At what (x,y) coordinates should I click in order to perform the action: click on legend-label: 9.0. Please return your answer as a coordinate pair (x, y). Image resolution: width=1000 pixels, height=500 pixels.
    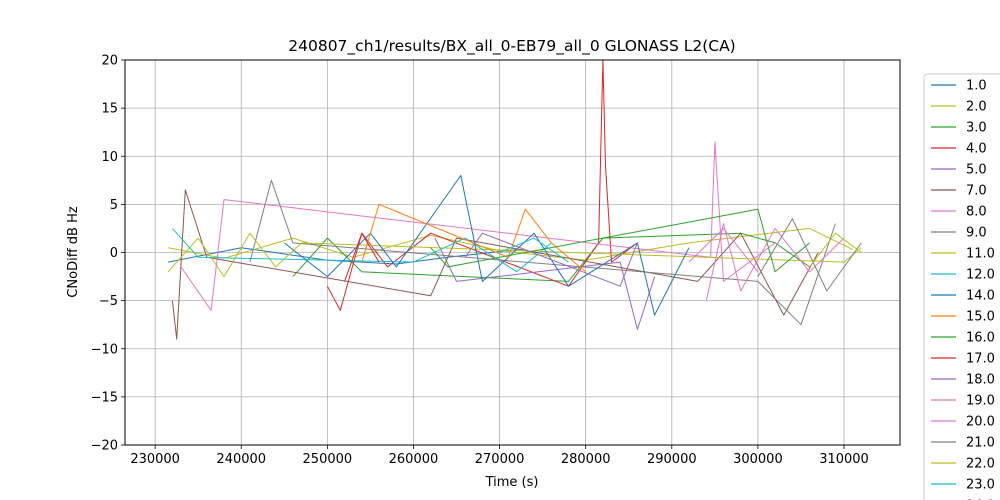
    Looking at the image, I should click on (976, 233).